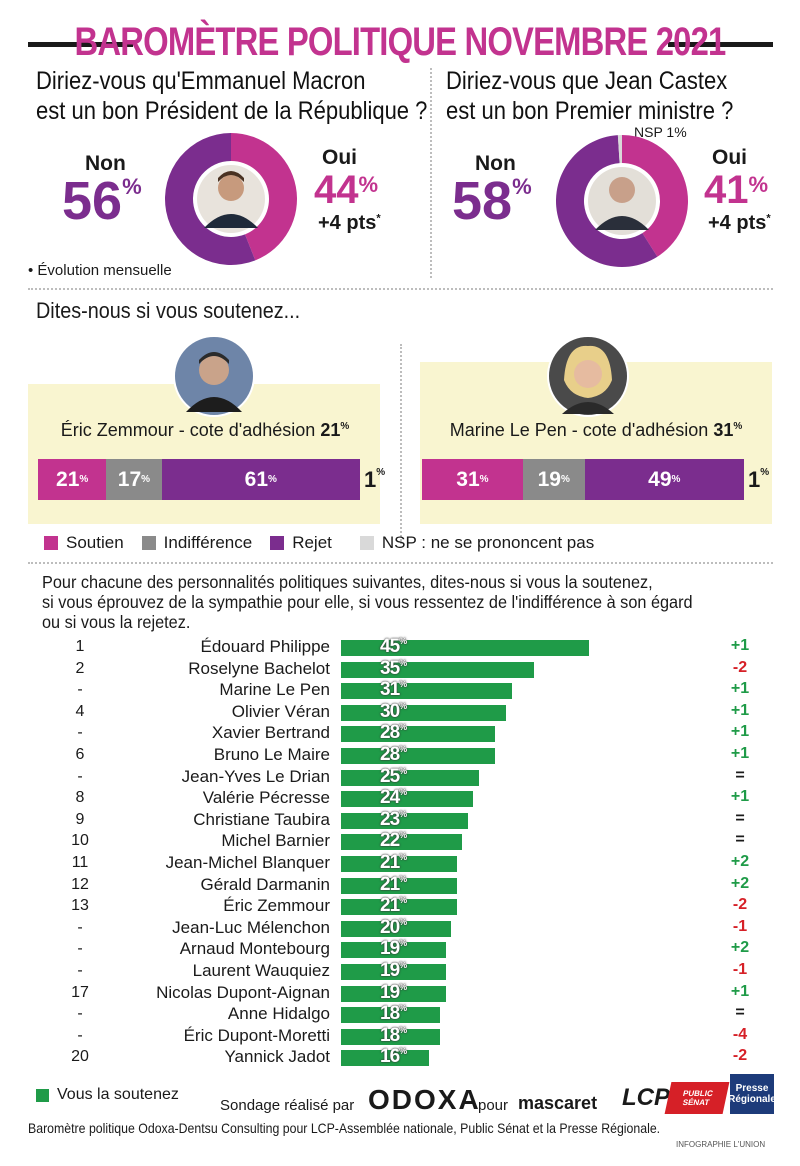 This screenshot has height=1166, width=800. What do you see at coordinates (664, 479) in the screenshot?
I see `lepen-rejet-segment: 49%` at bounding box center [664, 479].